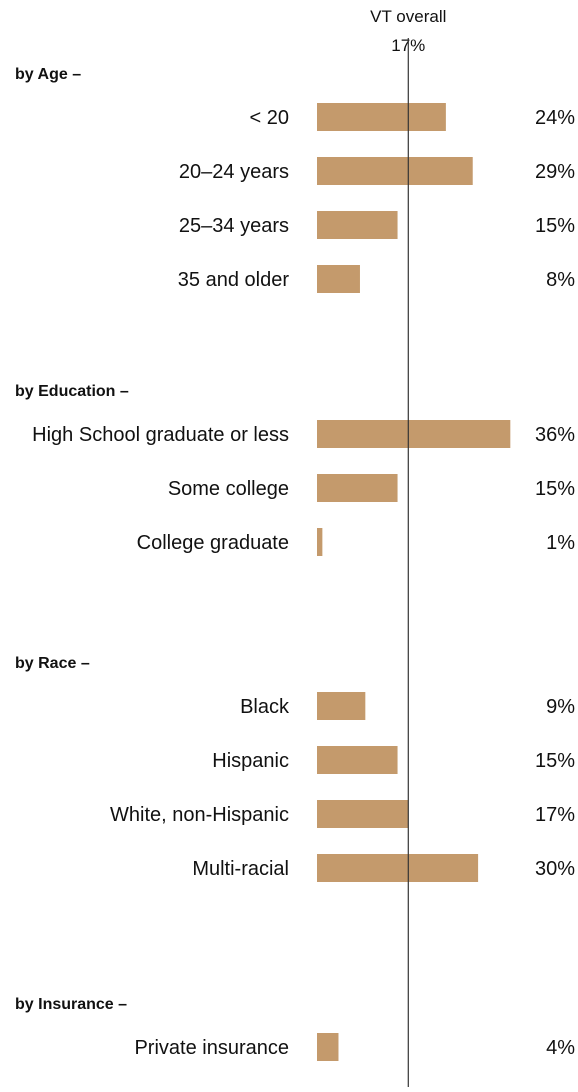 This screenshot has height=1092, width=578. Describe the element at coordinates (555, 118) in the screenshot. I see `value-label: 24%` at that location.